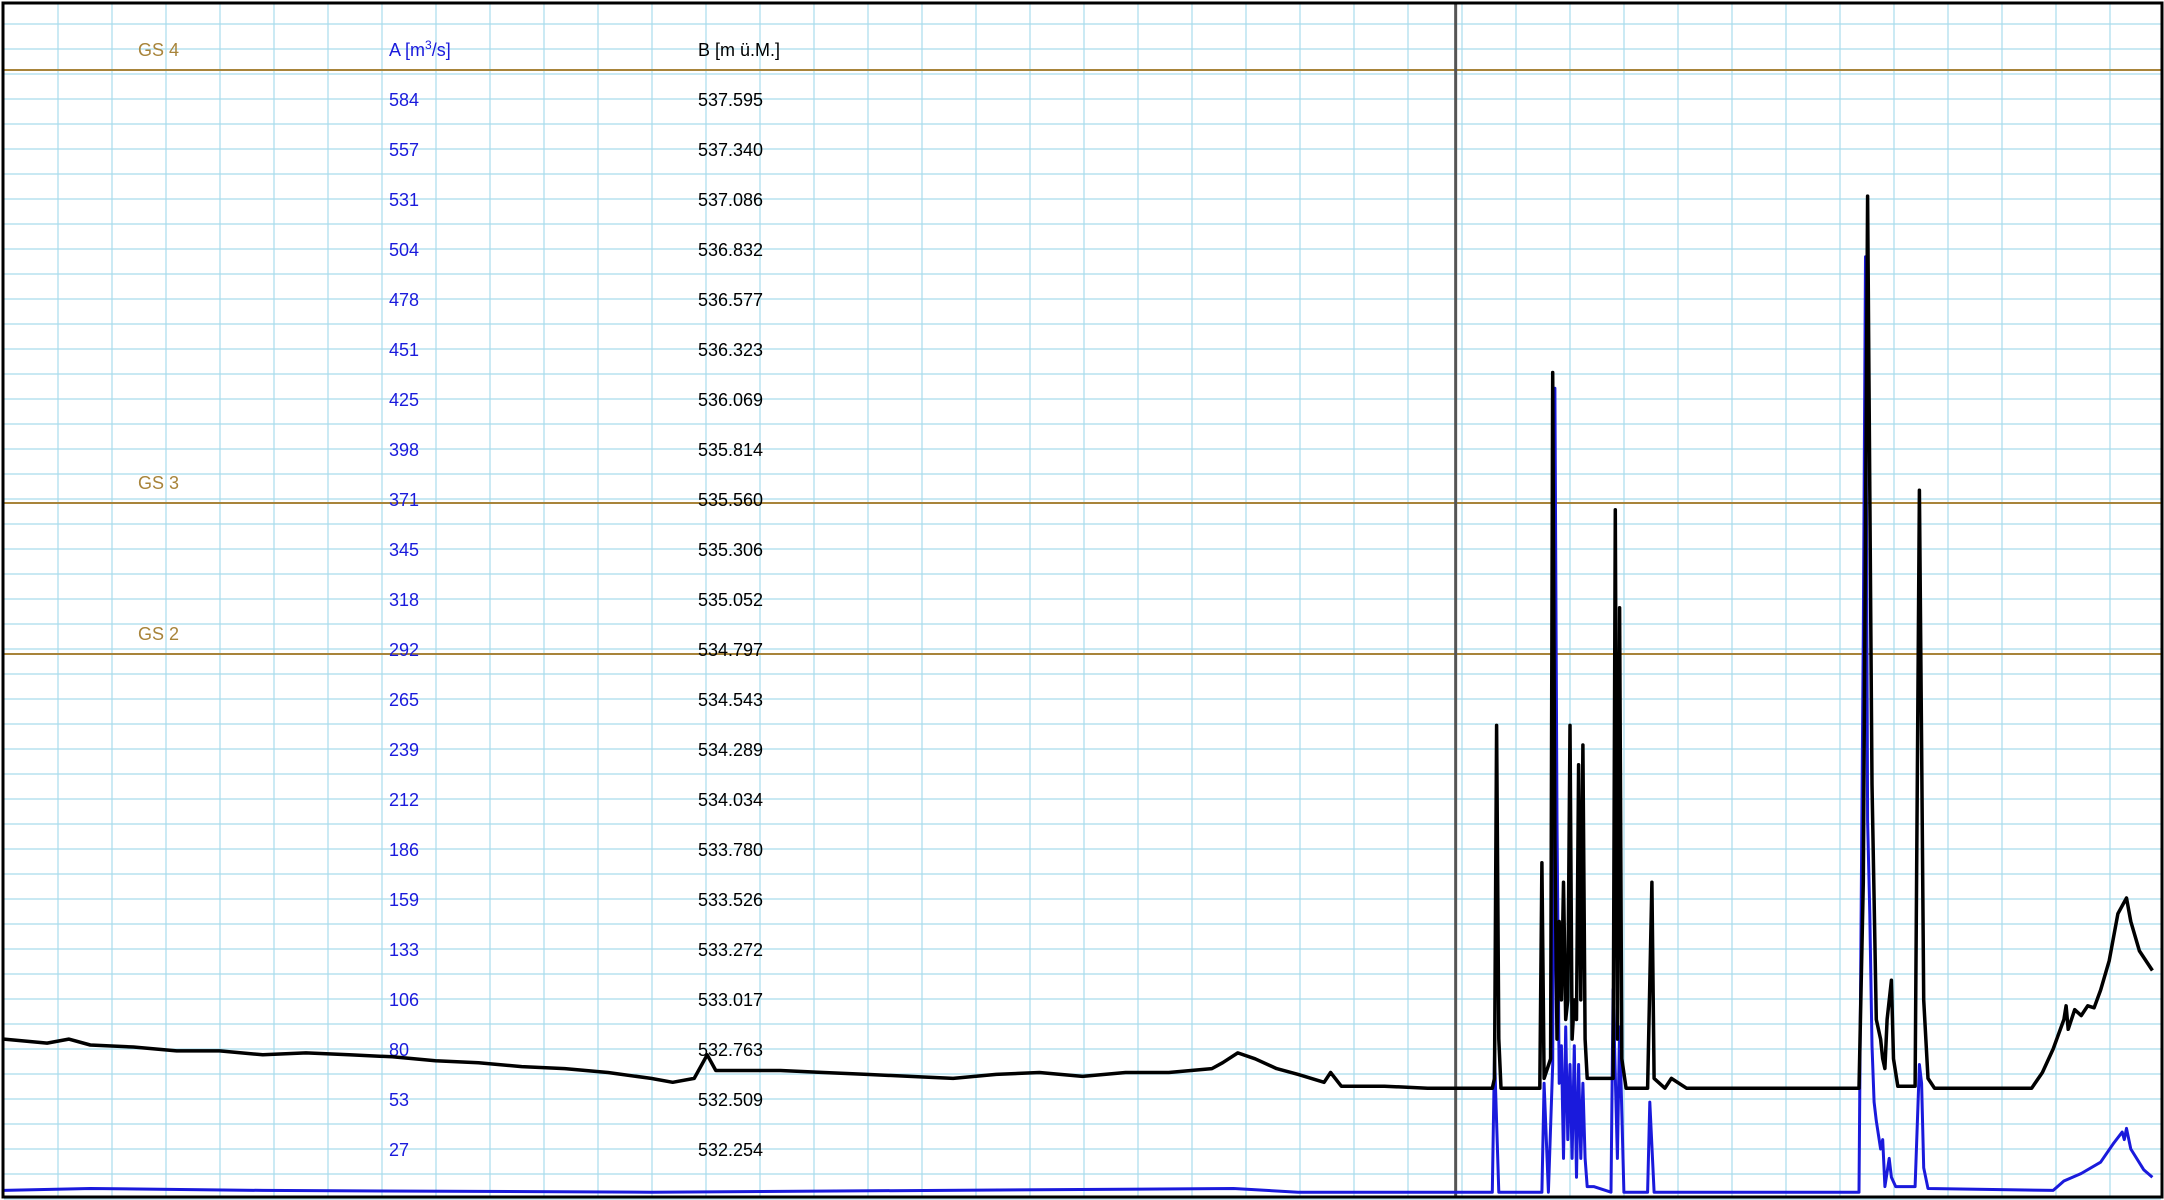 The height and width of the screenshot is (1200, 2164). I want to click on axis-b-tick-label: 534.034, so click(730, 800).